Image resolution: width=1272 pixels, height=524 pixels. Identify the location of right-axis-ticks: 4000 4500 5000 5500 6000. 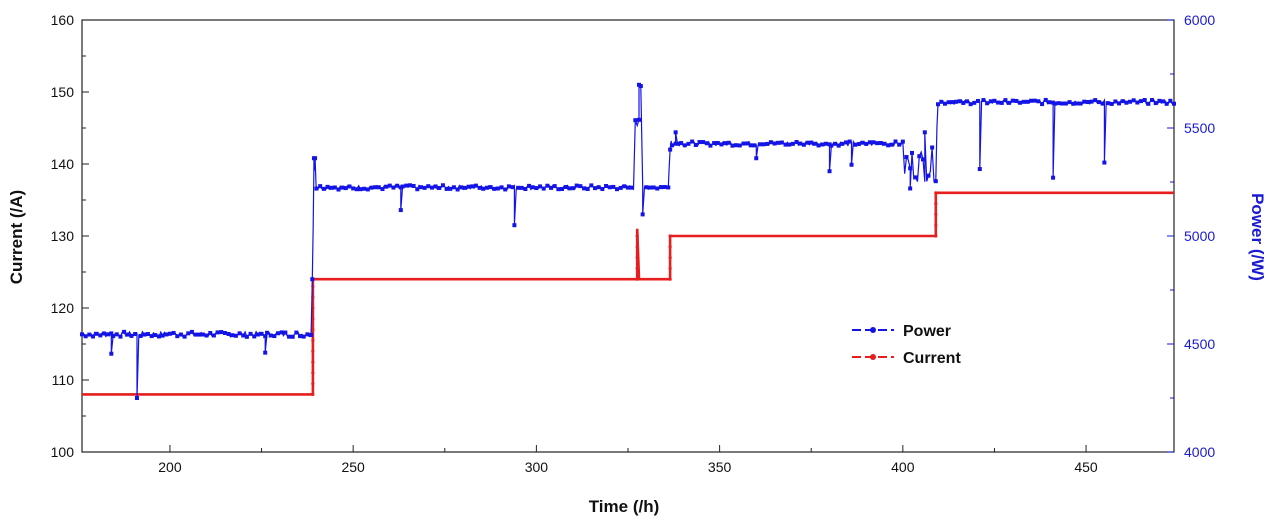
(1191, 236).